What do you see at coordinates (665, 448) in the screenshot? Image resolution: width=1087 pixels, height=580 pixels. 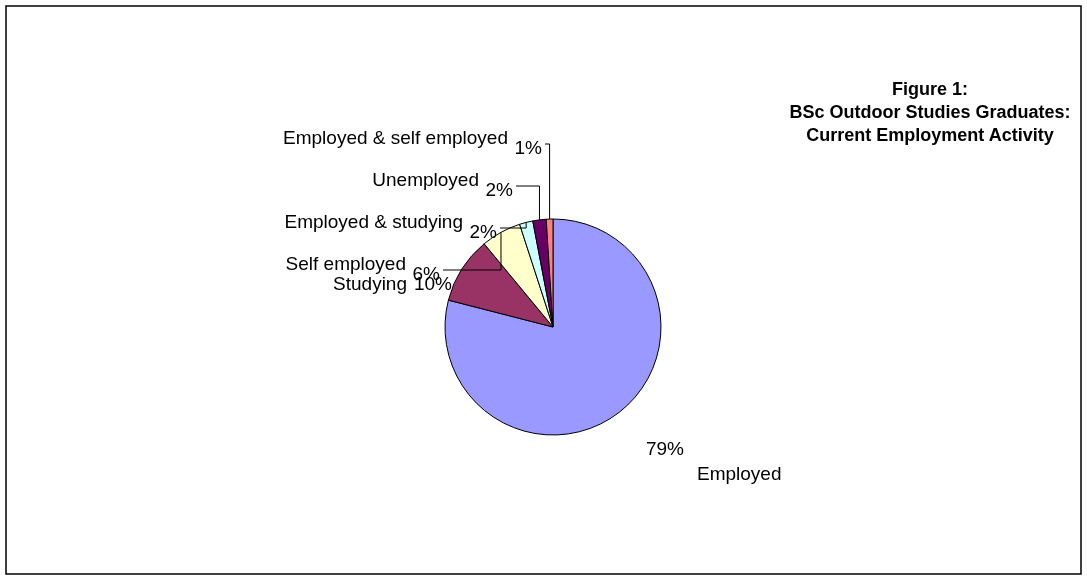 I see `data-label: 79%` at bounding box center [665, 448].